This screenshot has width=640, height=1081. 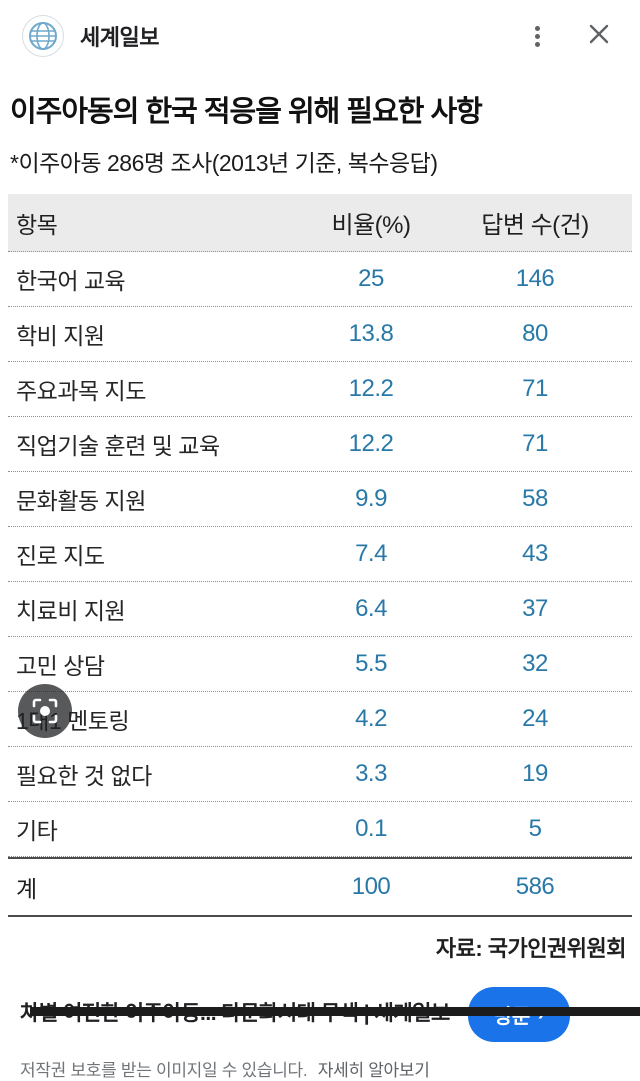 What do you see at coordinates (371, 773) in the screenshot?
I see `row-pct: 3.3` at bounding box center [371, 773].